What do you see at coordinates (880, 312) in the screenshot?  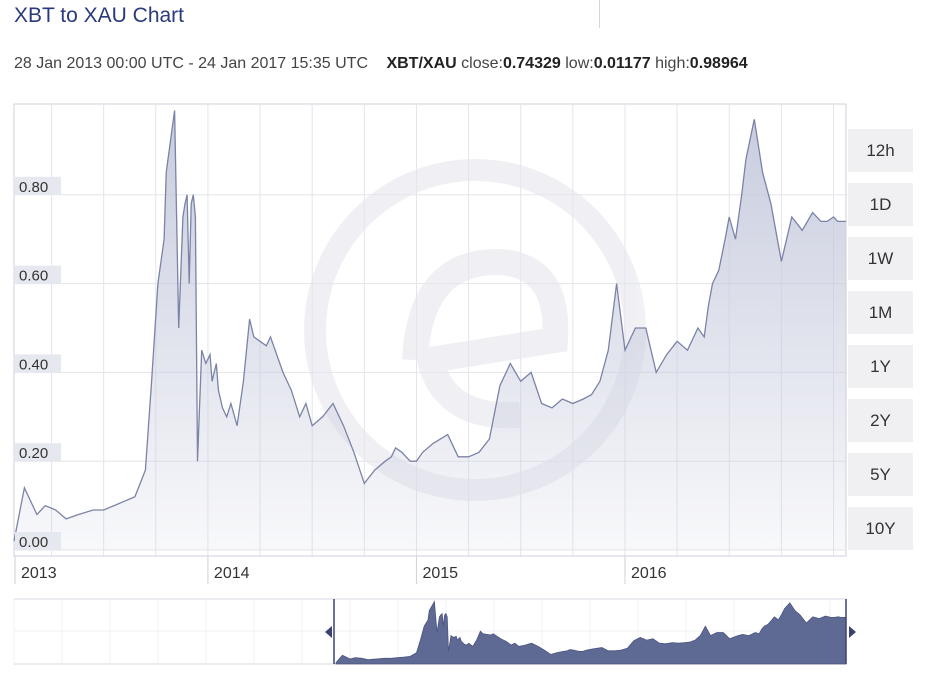 I see `range-button-1m: 1M` at bounding box center [880, 312].